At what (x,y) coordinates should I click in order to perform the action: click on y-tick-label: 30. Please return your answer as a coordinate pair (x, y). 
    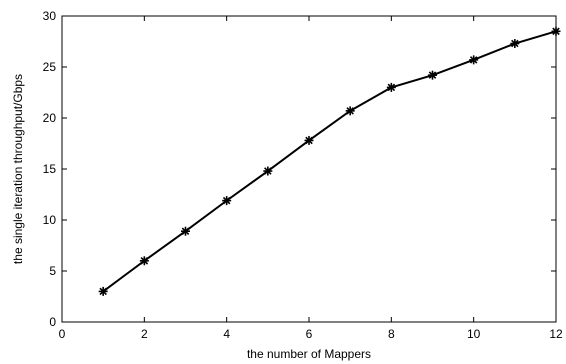
    Looking at the image, I should click on (50, 16).